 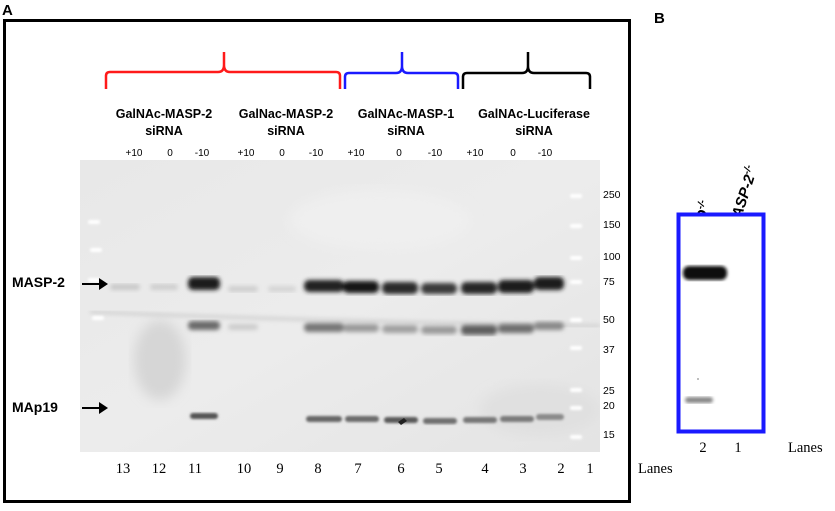 I want to click on panel-a-lanes-label: Lanes, so click(x=655, y=469).